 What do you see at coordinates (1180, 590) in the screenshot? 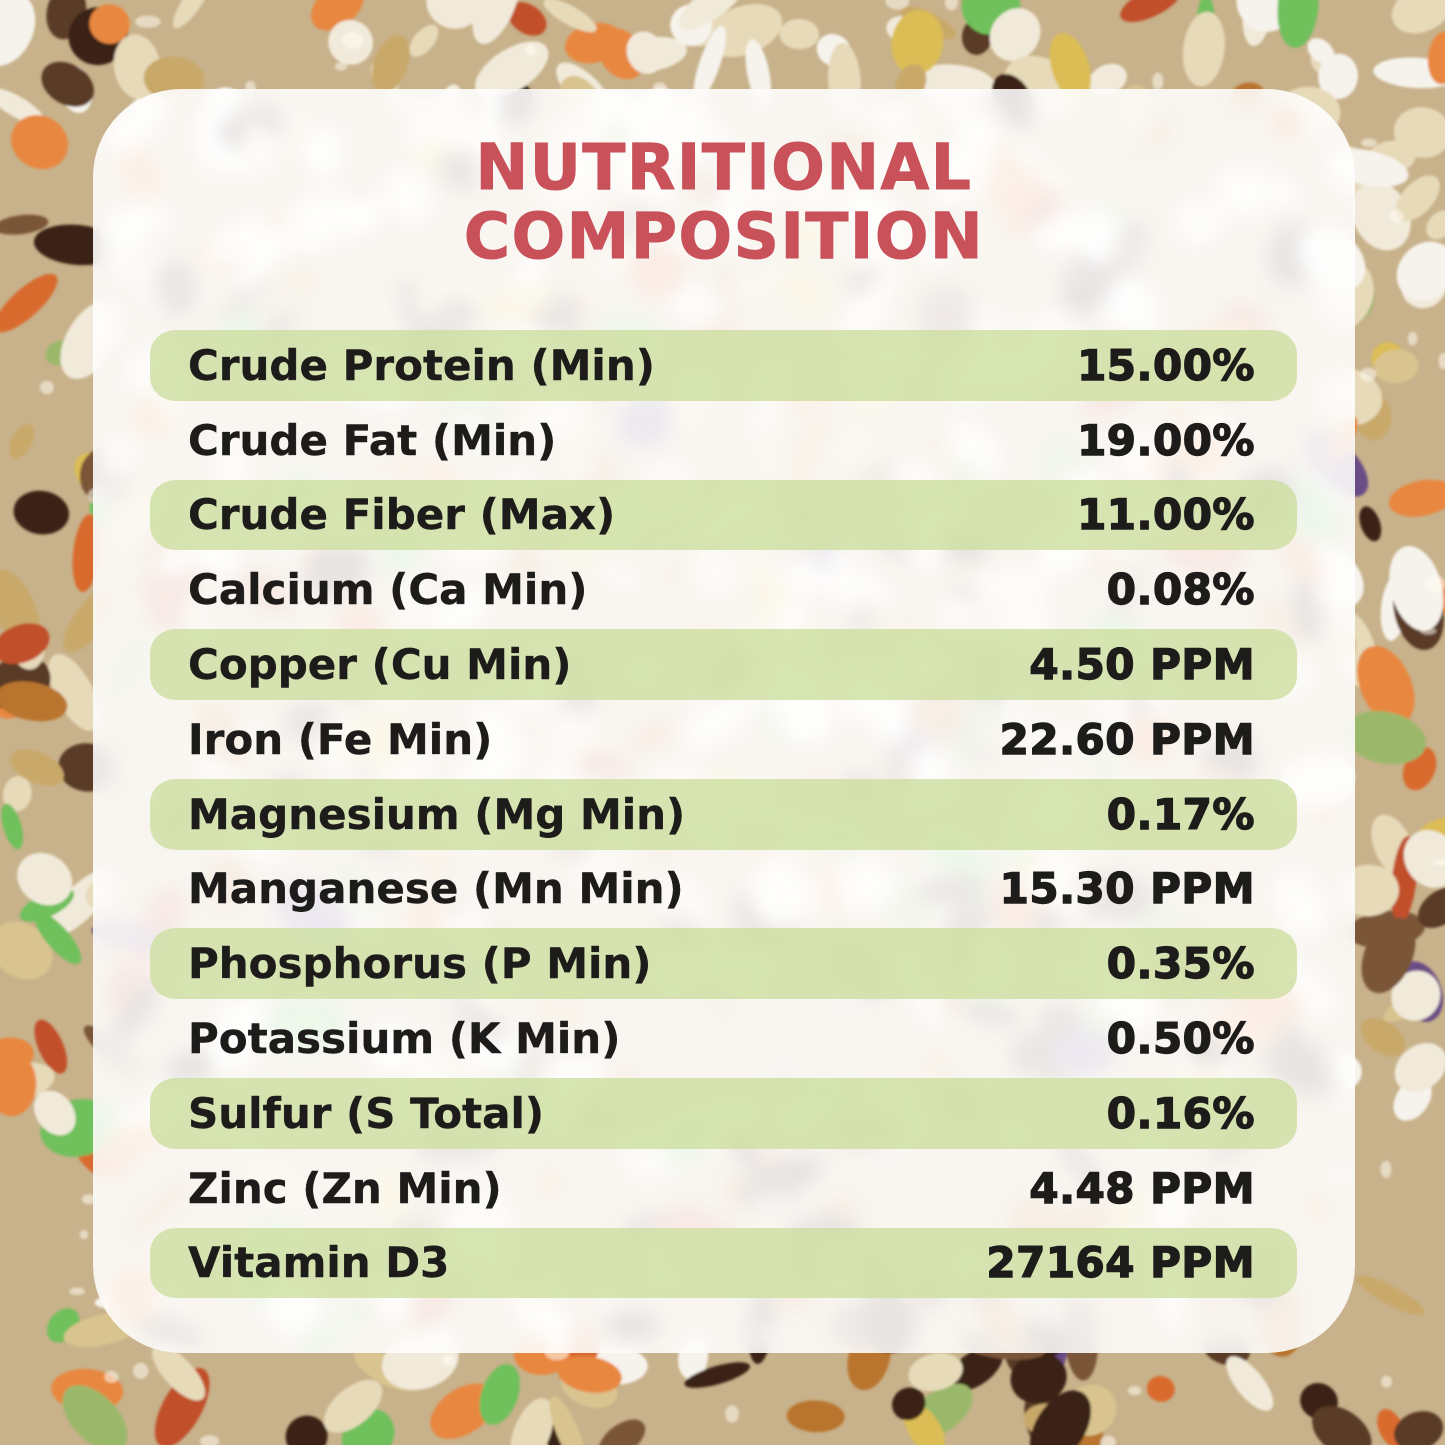
I see `nutrient-value: 0.08%` at bounding box center [1180, 590].